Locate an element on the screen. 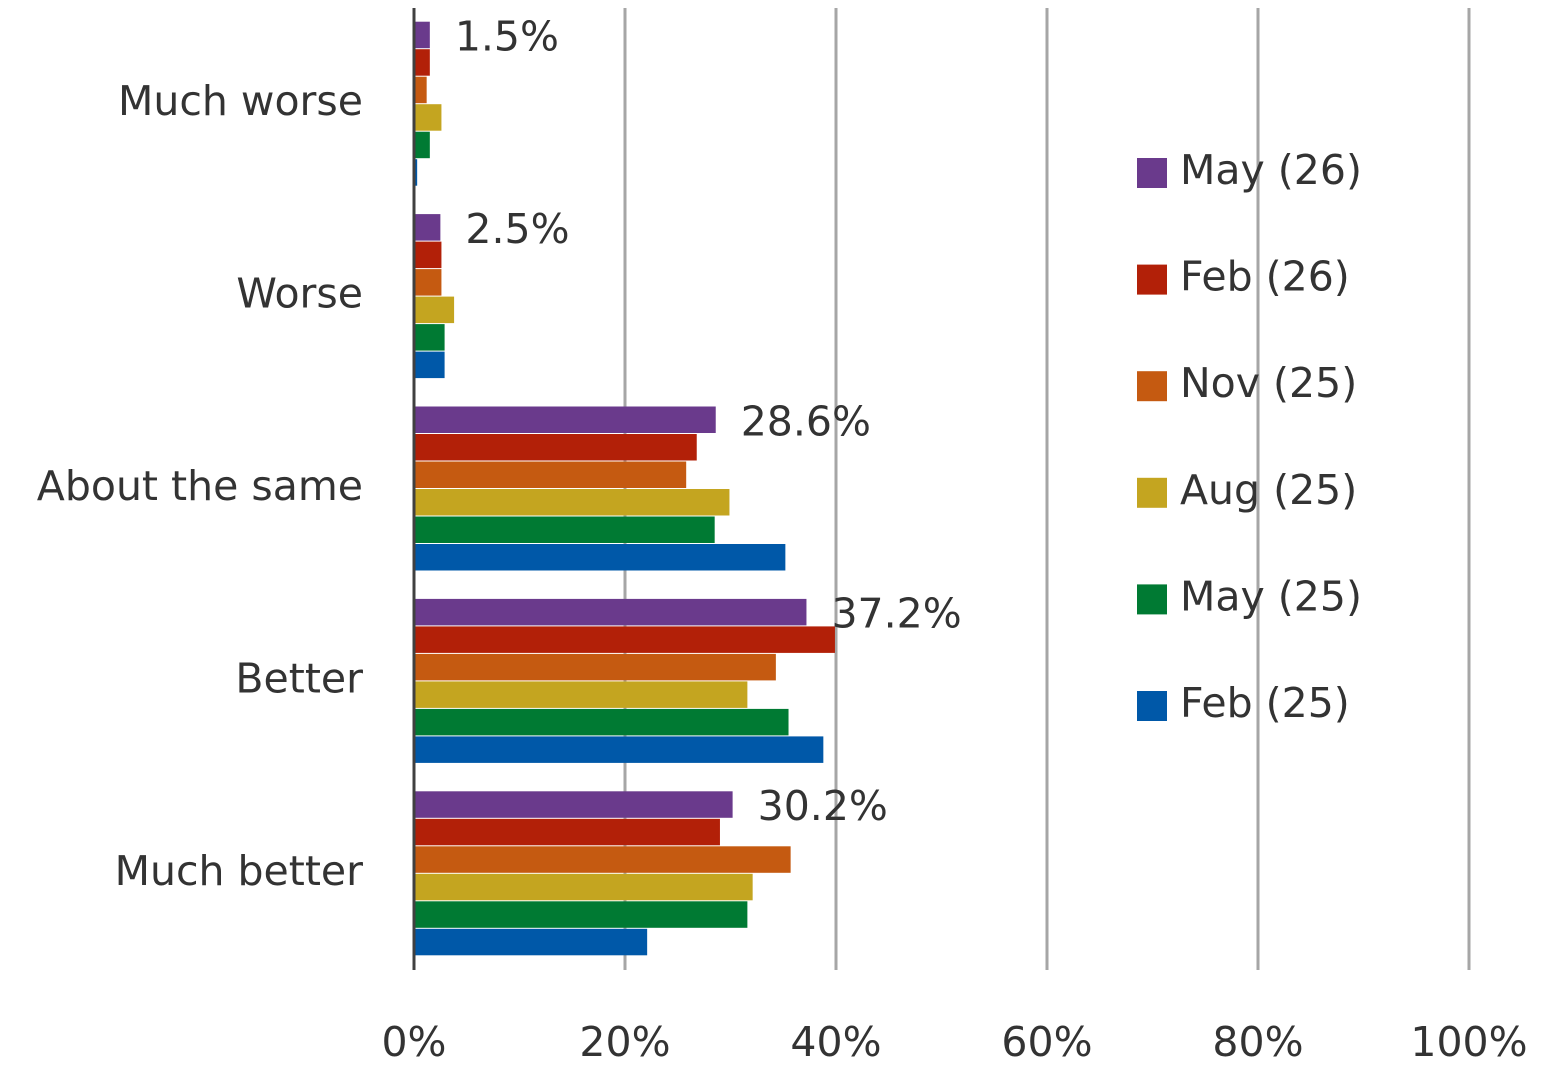  legend-label: Nov (25) is located at coordinates (1268, 383).